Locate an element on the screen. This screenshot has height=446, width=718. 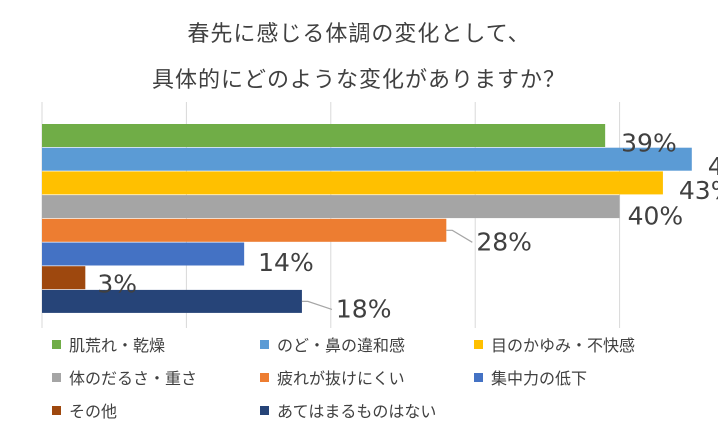
legend-label: あてはまるものはない is located at coordinates (357, 411).